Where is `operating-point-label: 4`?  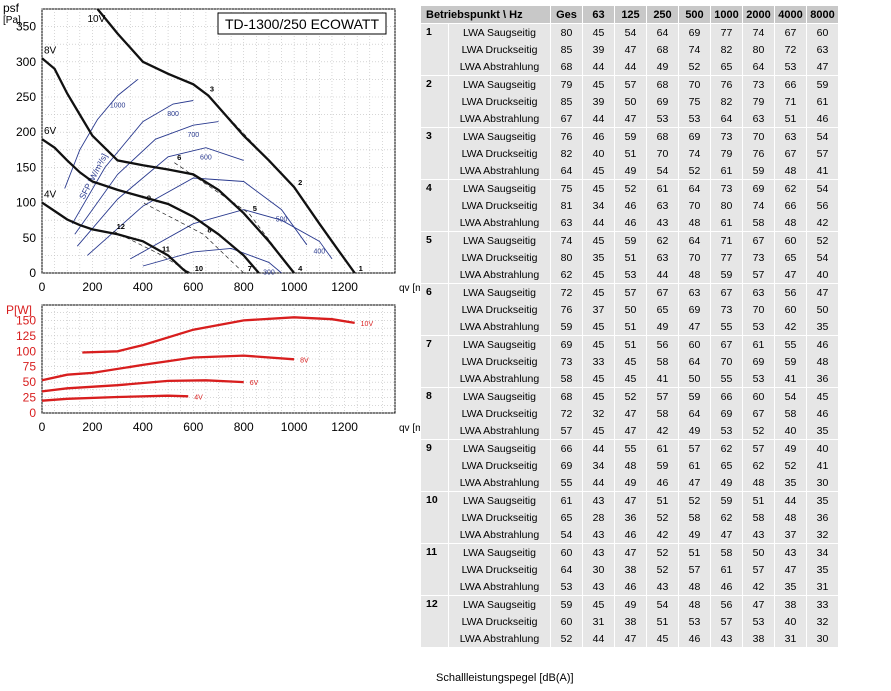 operating-point-label: 4 is located at coordinates (300, 268).